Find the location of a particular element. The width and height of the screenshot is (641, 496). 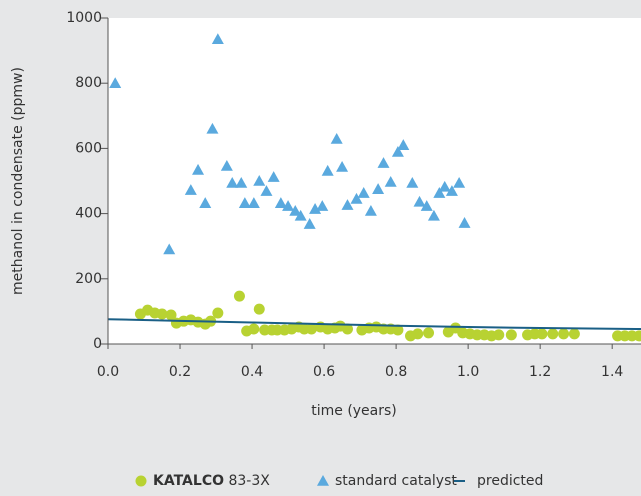

x-tick-label: 0.6 is located at coordinates (324, 372).